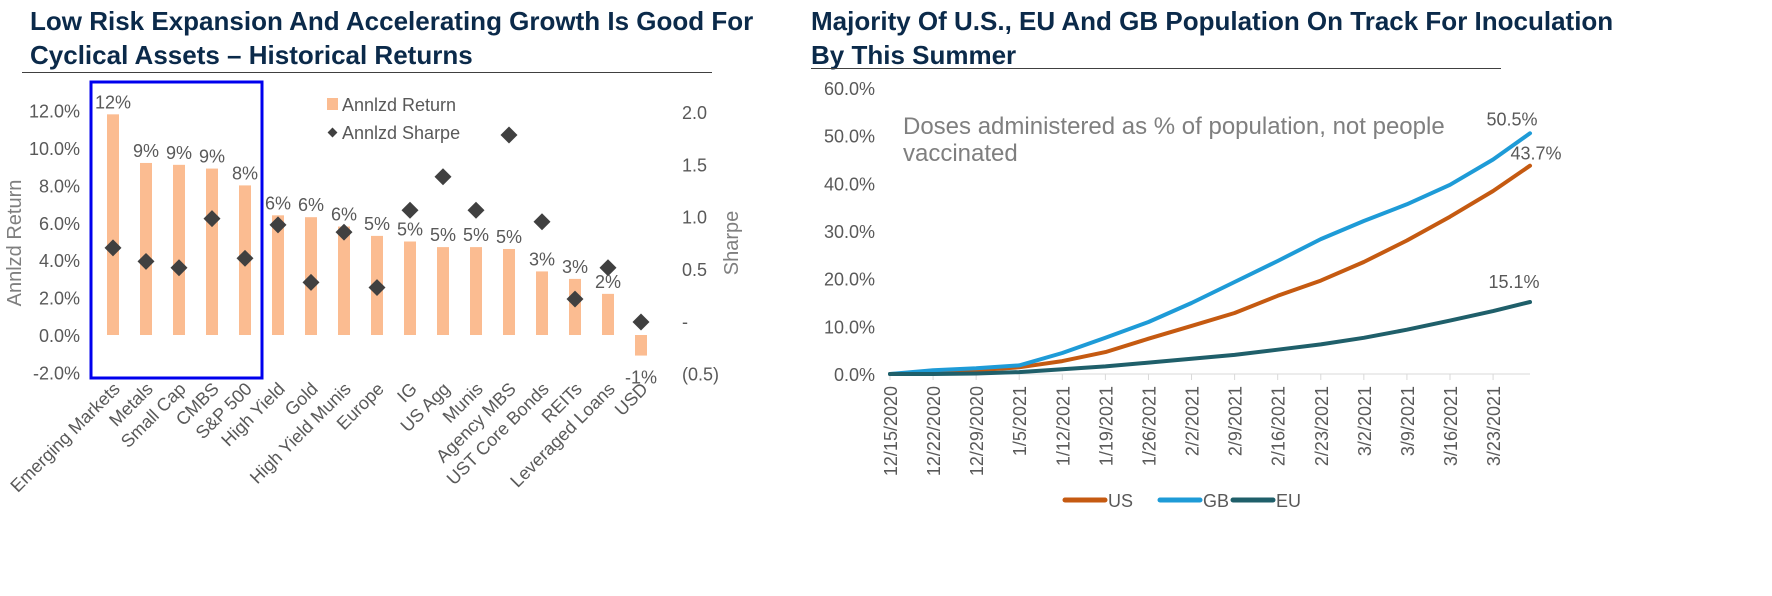 Image resolution: width=1772 pixels, height=596 pixels. Describe the element at coordinates (849, 89) in the screenshot. I see `right-chart-y-tick-label: 60.0%` at that location.